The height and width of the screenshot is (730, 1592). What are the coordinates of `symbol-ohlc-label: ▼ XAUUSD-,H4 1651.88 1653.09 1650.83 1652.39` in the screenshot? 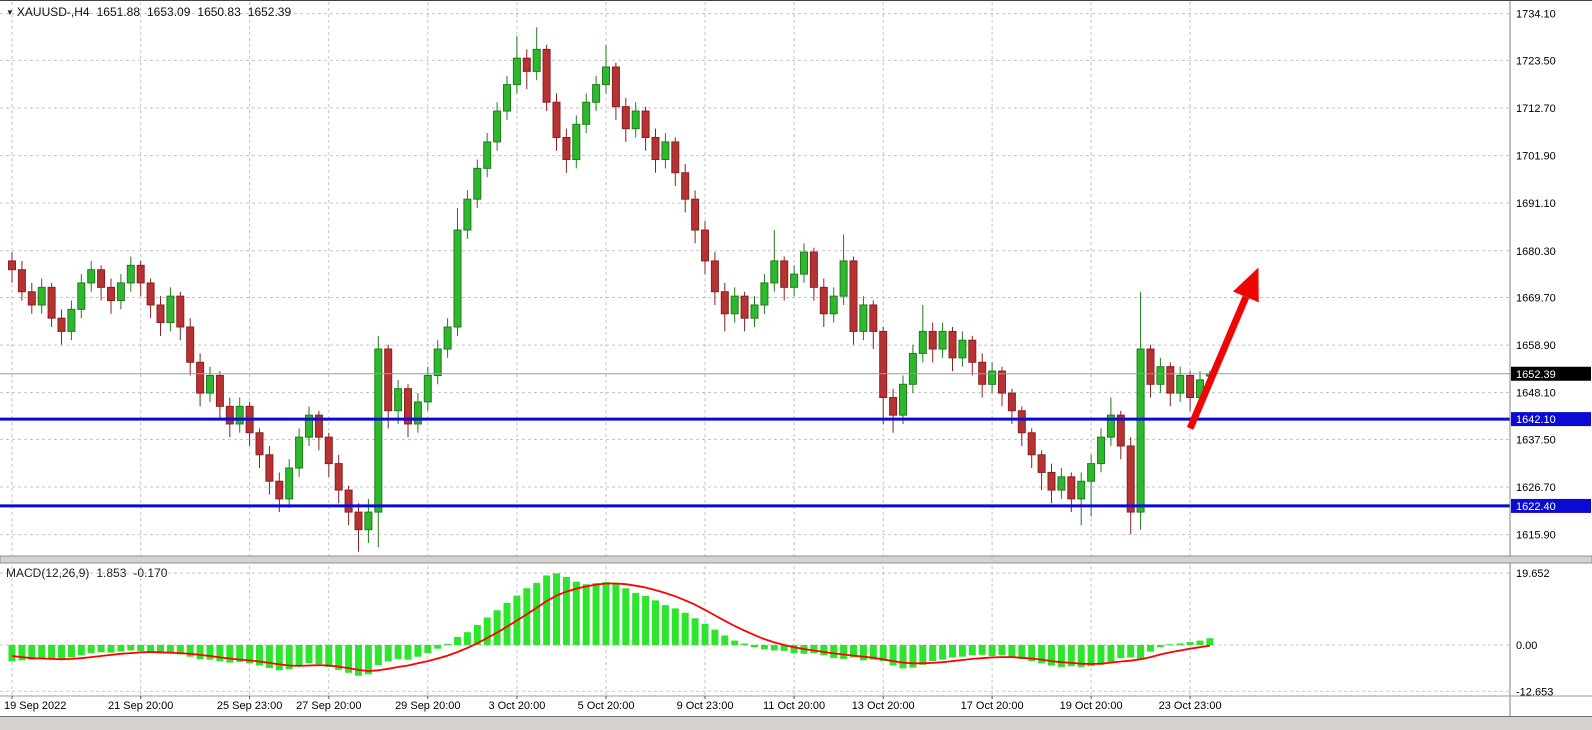 It's located at (152, 12).